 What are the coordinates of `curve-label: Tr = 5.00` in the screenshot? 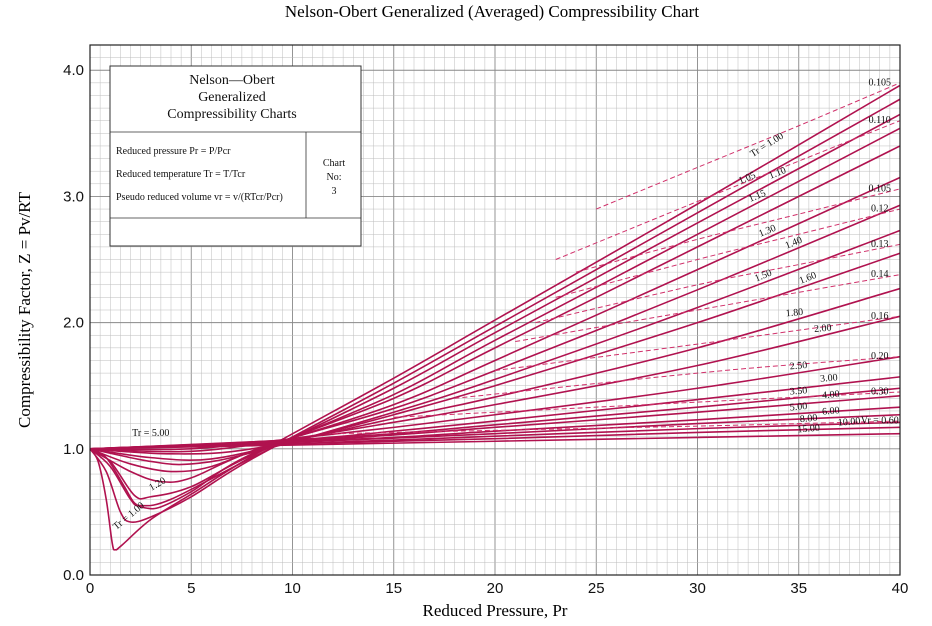 It's located at (150, 433).